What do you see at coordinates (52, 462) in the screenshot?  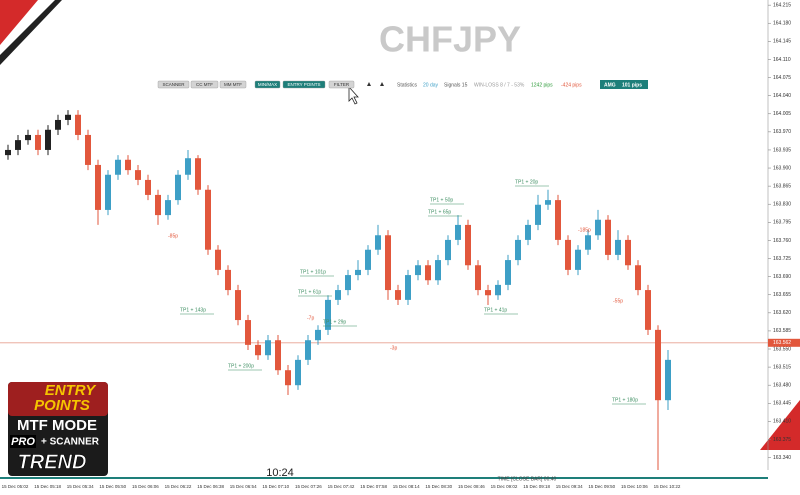 I see `logo-text: TREND` at bounding box center [52, 462].